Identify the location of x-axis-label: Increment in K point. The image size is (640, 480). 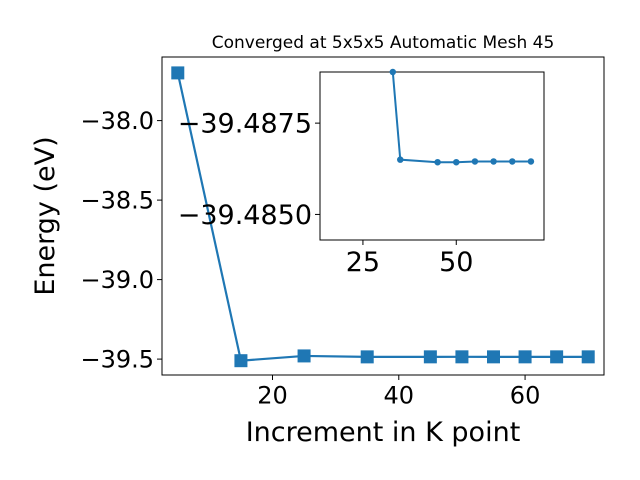
(383, 432).